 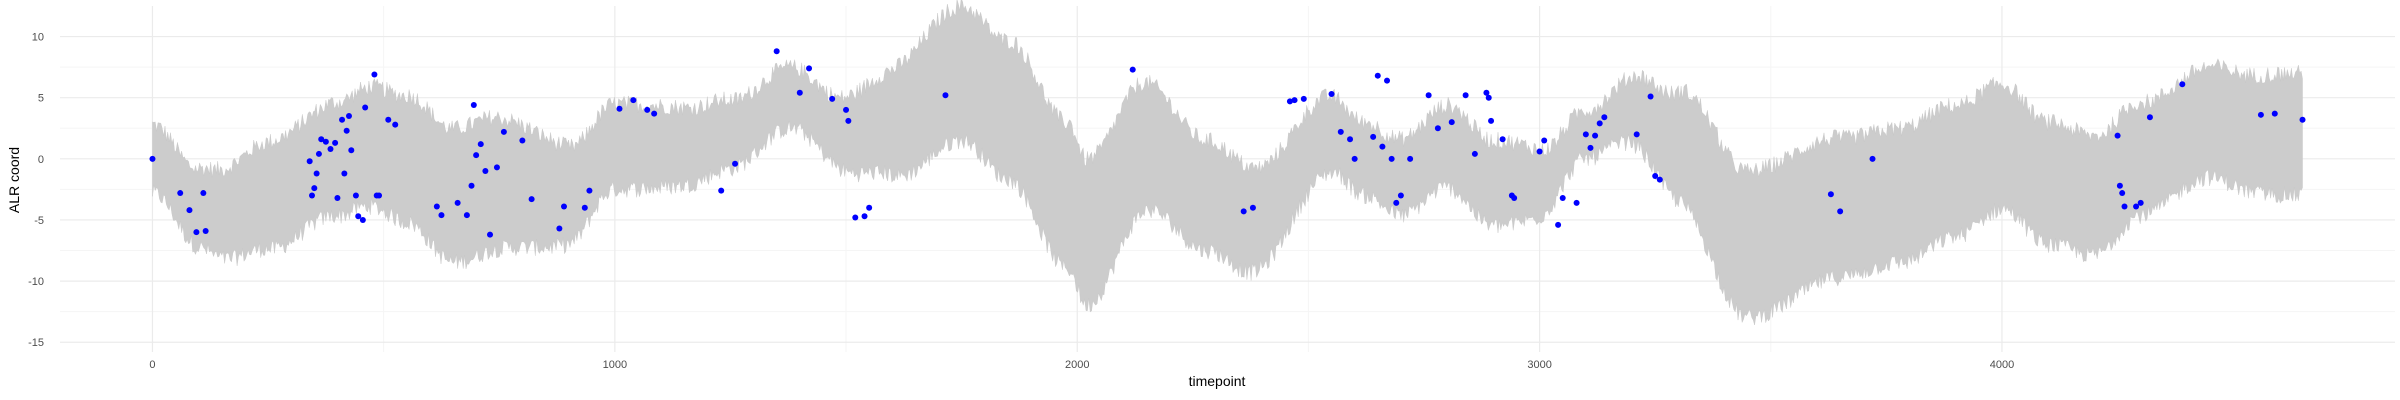 I want to click on y-tick-label: 5, so click(x=41, y=99).